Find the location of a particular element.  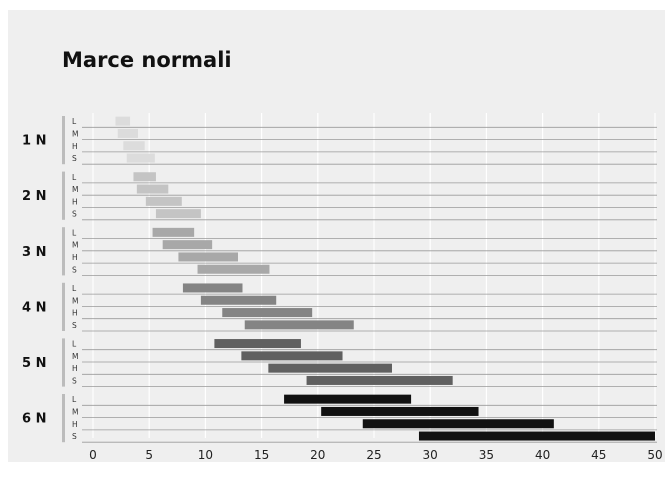

gear-label: 2 N is located at coordinates (34, 196).